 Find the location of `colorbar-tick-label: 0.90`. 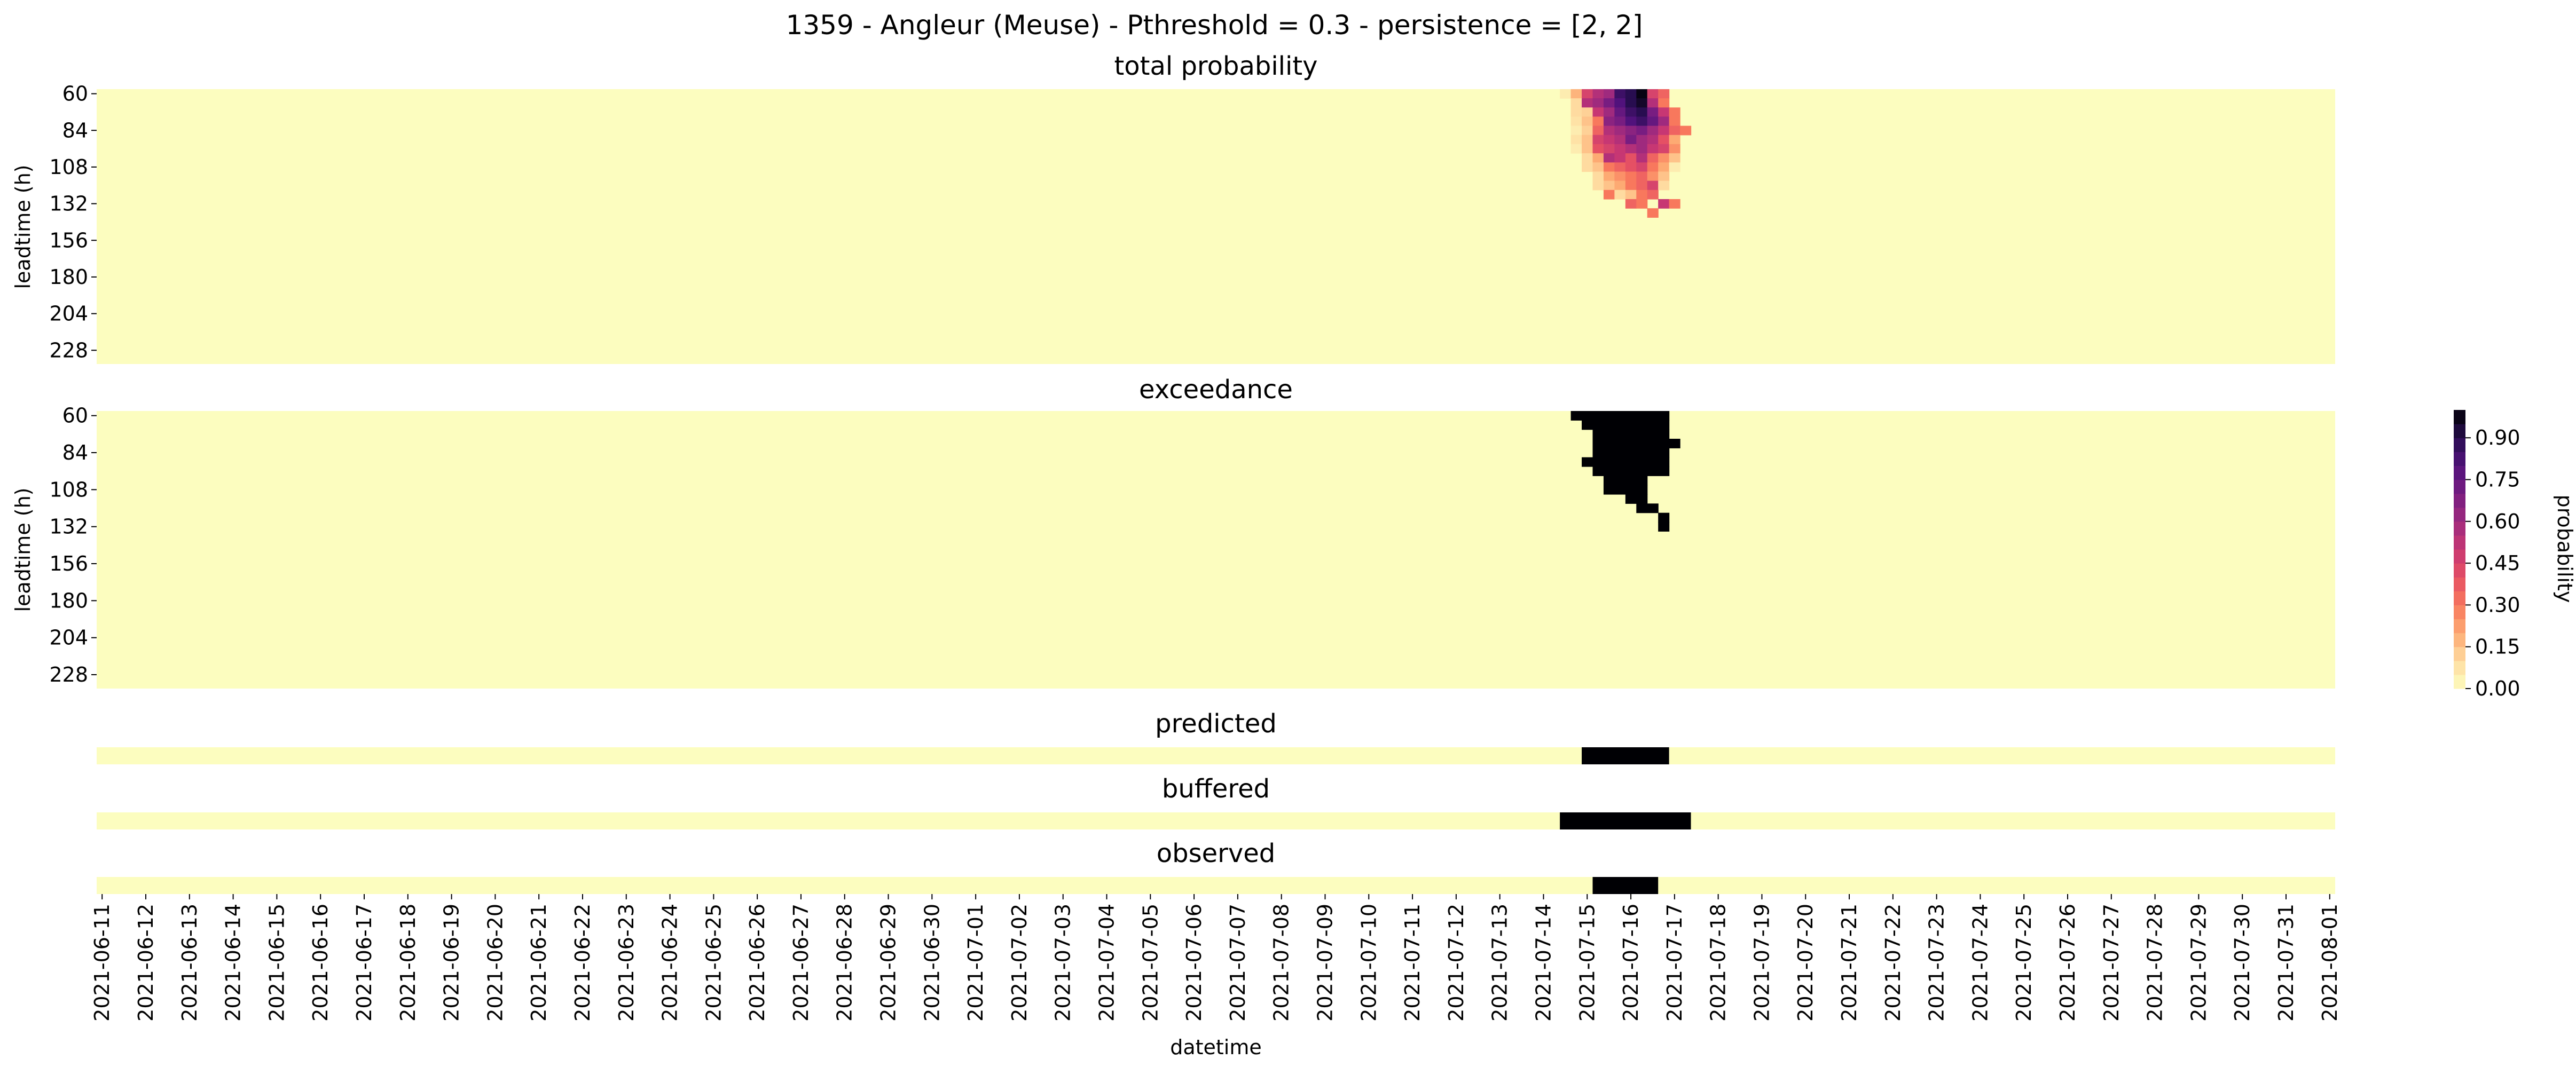

colorbar-tick-label: 0.90 is located at coordinates (2498, 437).